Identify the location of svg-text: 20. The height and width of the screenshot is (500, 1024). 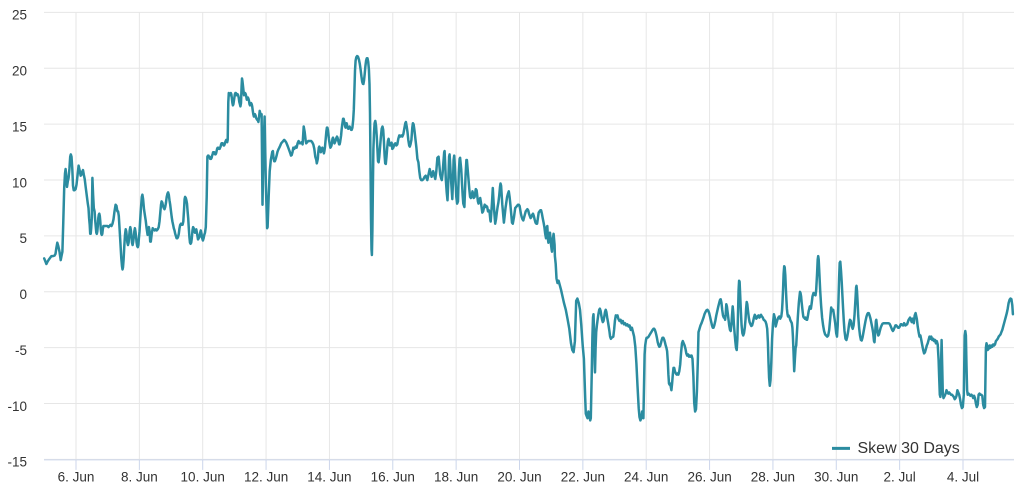
(19, 71).